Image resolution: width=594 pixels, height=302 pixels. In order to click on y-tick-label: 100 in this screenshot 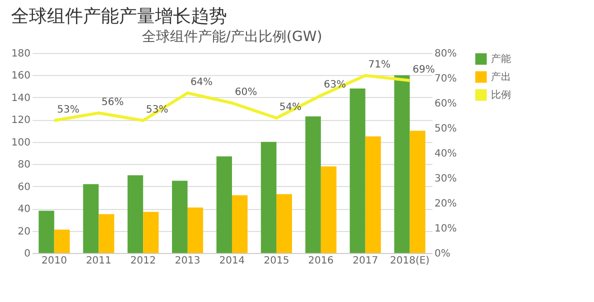, I will do `click(20, 142)`.